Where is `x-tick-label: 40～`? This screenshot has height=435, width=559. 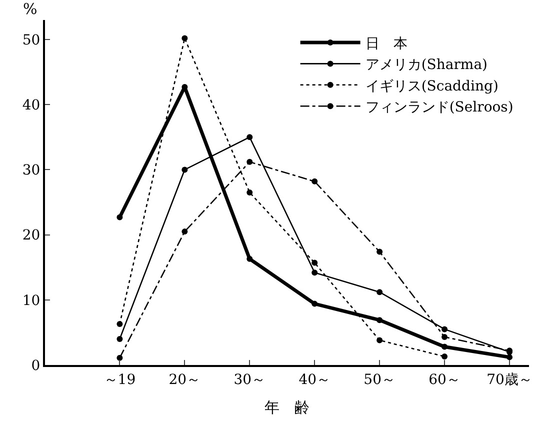 x-tick-label: 40～ is located at coordinates (314, 380).